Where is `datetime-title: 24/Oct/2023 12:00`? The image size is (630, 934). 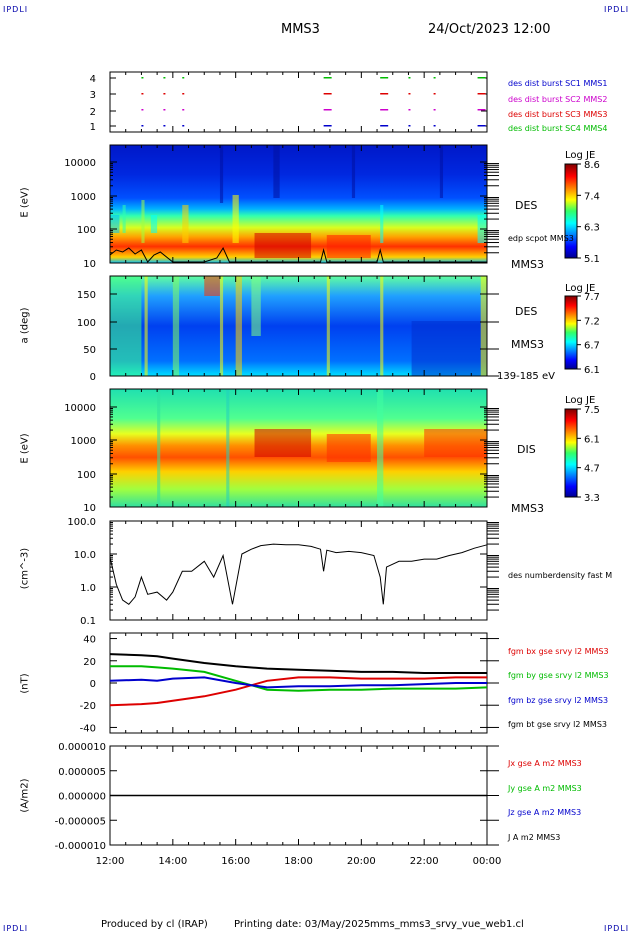
datetime-title: 24/Oct/2023 12:00 is located at coordinates (489, 29).